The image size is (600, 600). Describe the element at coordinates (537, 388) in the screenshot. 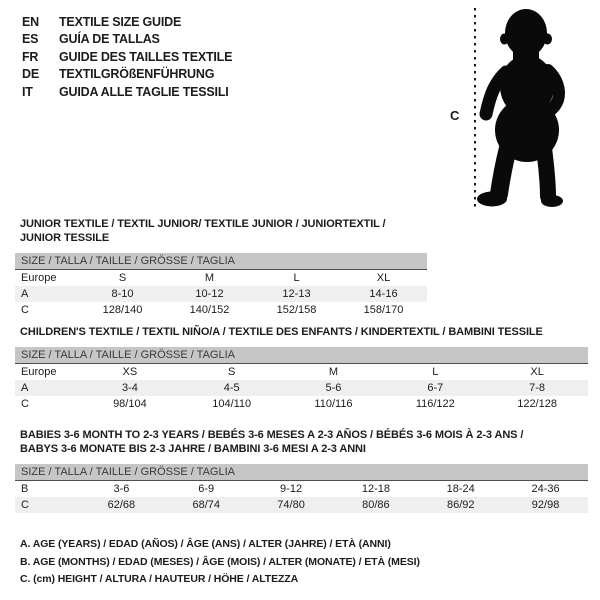

I see `size-cell: 7-8` at that location.